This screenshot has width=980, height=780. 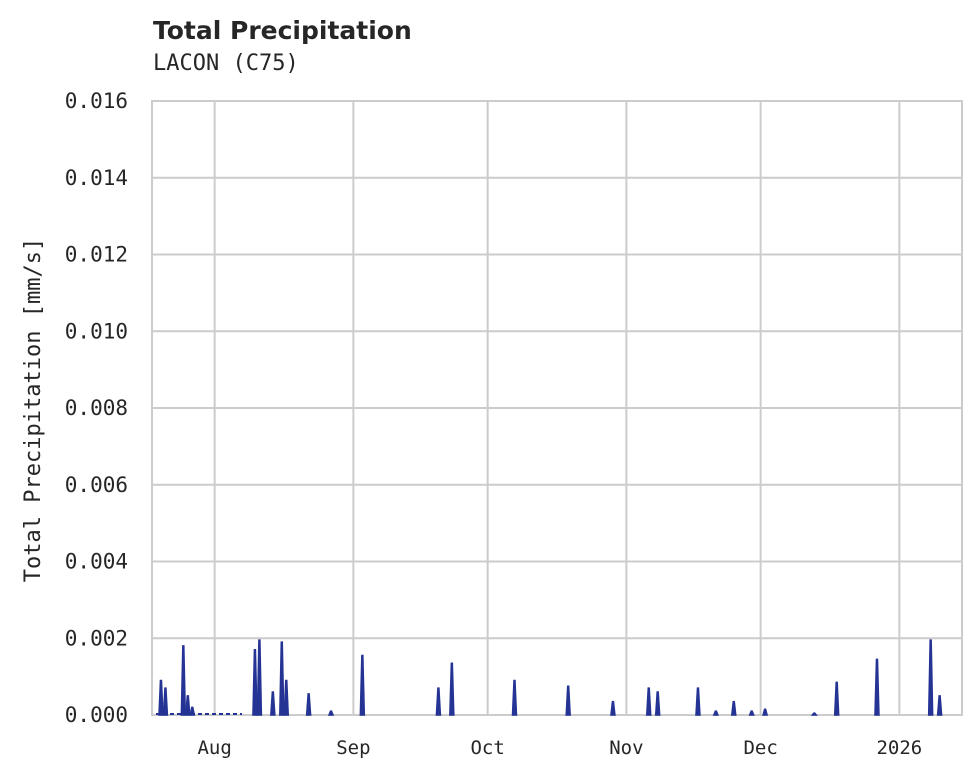 I want to click on y-tick-label: 0.012, so click(x=96, y=255).